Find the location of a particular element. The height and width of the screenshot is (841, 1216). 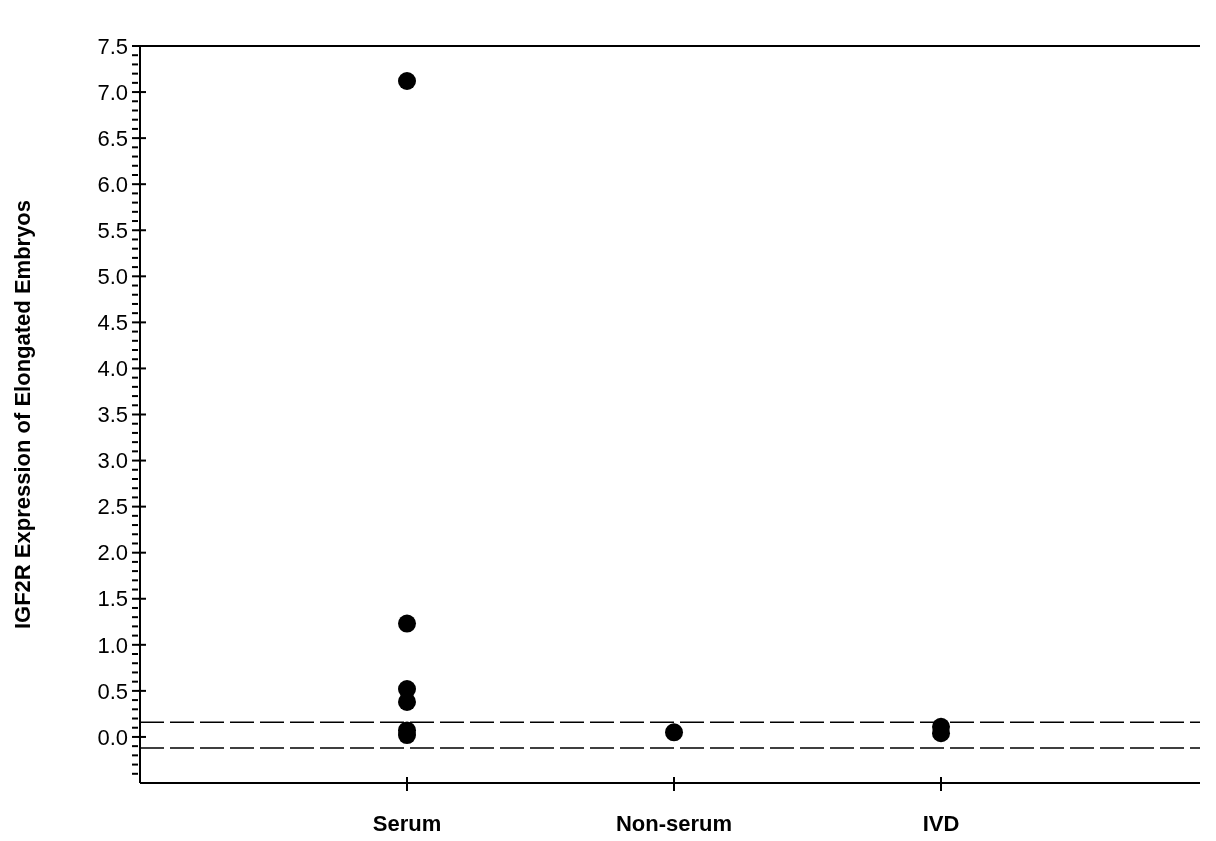

y-axis-title: IGF2R Expression of Elongated Embryos is located at coordinates (22, 414).